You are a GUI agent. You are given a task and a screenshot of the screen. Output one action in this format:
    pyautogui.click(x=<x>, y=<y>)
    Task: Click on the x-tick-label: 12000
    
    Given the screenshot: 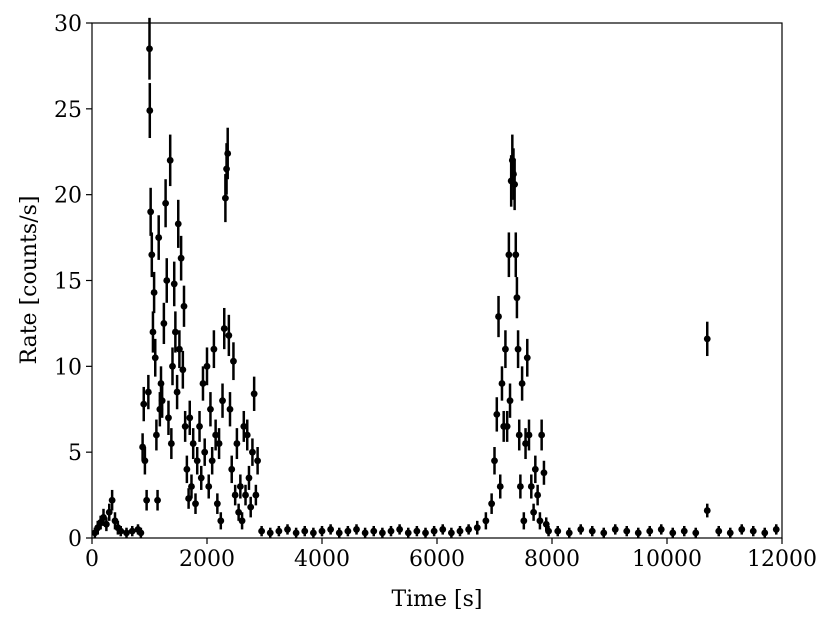 What is the action you would take?
    pyautogui.click(x=782, y=559)
    